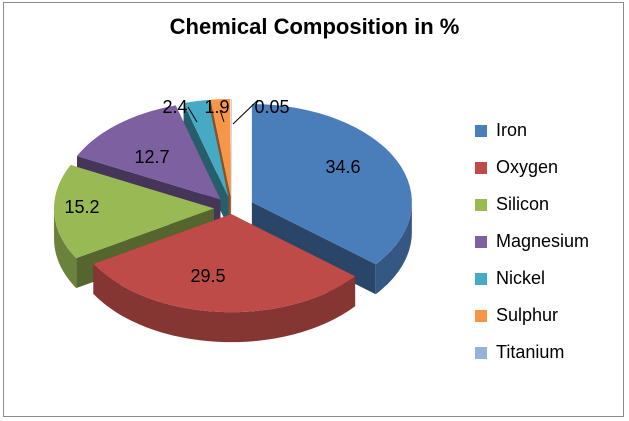  I want to click on legend-label: Silicon, so click(523, 204).